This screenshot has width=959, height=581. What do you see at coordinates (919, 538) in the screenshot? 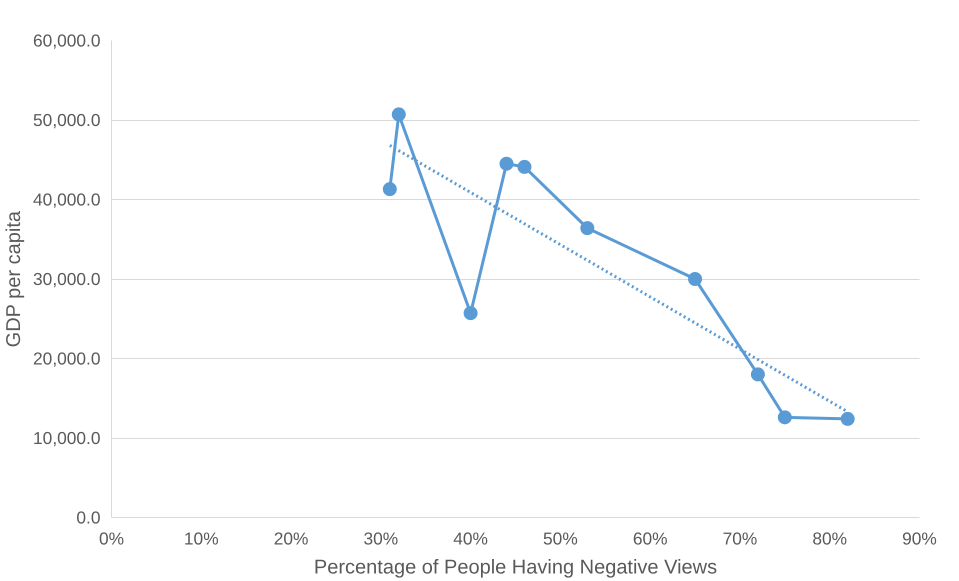
I see `x-tick-label: 90%` at bounding box center [919, 538].